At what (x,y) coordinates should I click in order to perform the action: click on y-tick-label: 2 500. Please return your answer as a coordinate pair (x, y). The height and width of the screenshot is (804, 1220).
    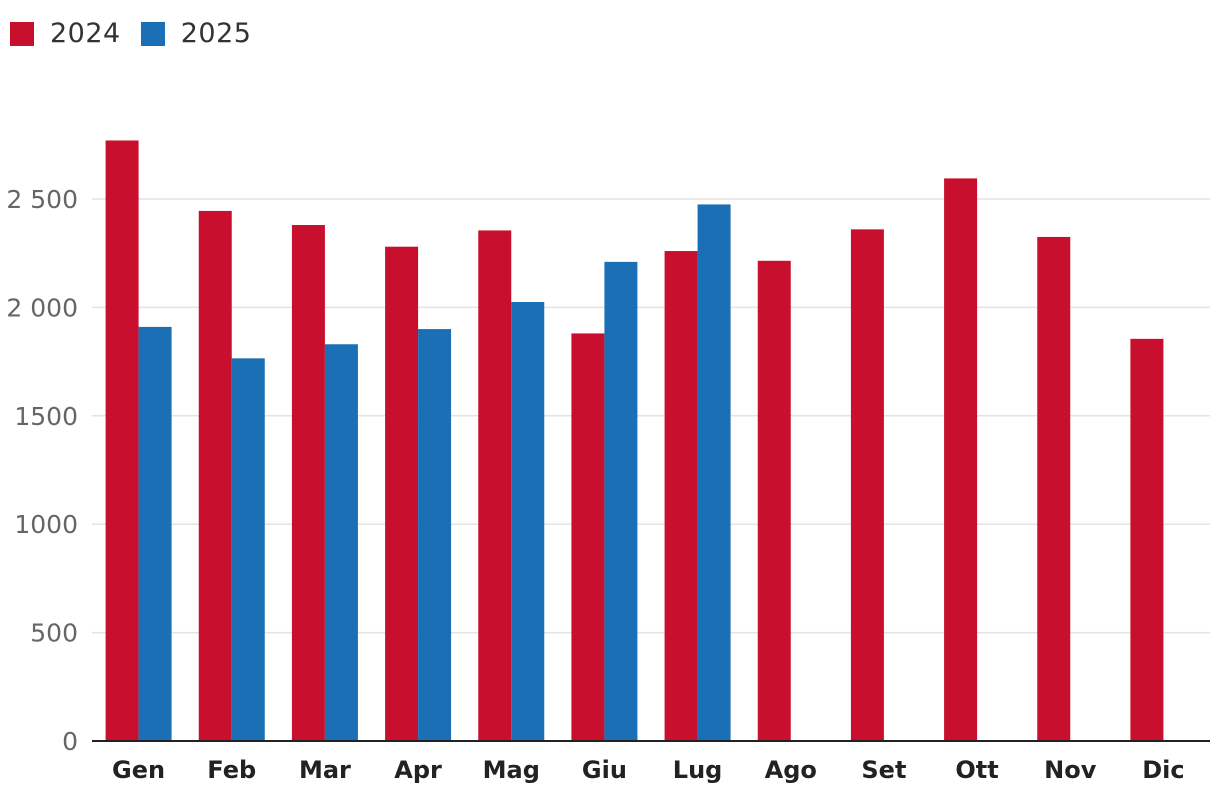
    Looking at the image, I should click on (42, 199).